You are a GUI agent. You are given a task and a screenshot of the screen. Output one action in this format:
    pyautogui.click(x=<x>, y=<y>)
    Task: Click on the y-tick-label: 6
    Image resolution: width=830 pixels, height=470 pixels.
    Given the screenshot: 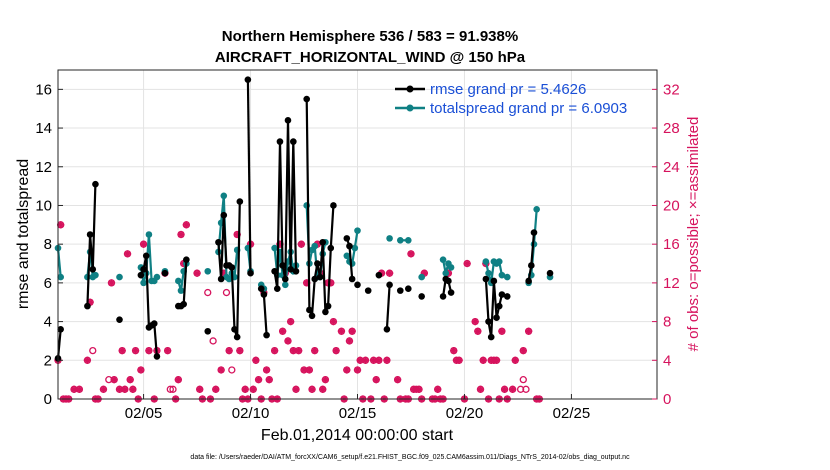 What is the action you would take?
    pyautogui.click(x=48, y=283)
    